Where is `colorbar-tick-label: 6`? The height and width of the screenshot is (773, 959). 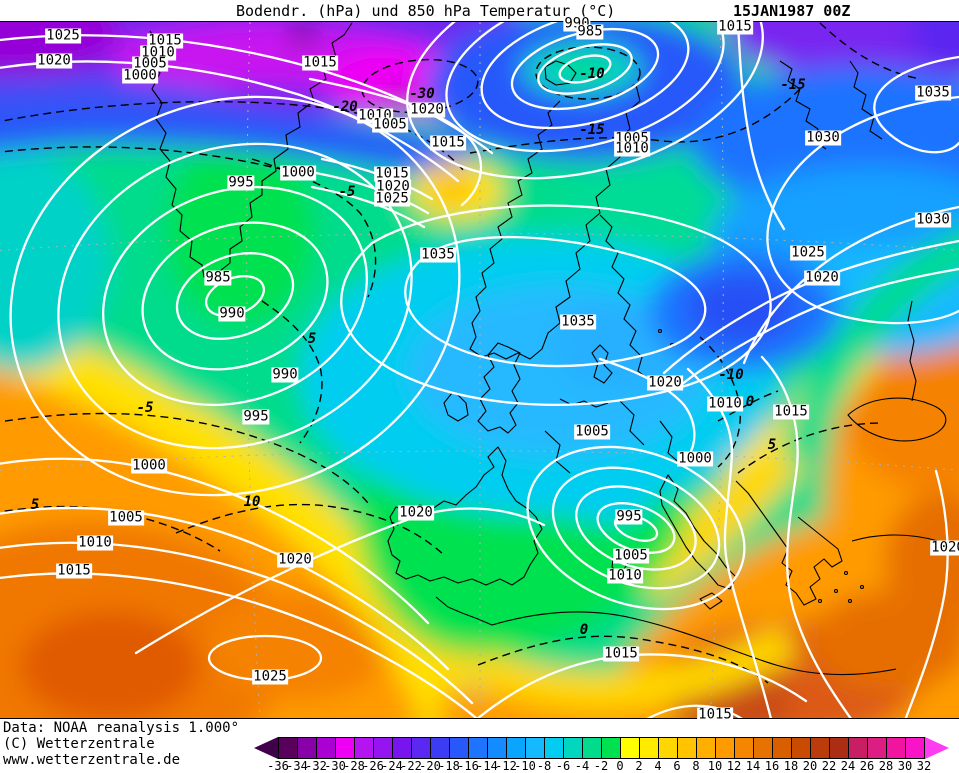
colorbar-tick-label: 6 is located at coordinates (677, 766).